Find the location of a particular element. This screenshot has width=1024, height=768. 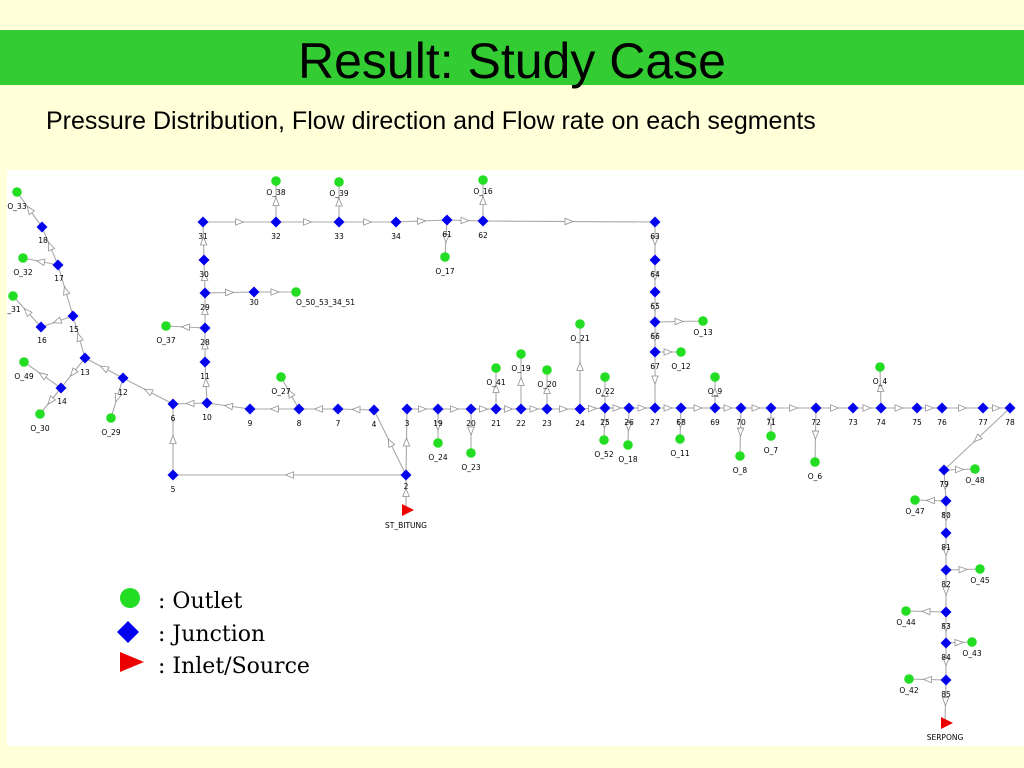

node-label: O_39 is located at coordinates (338, 193).